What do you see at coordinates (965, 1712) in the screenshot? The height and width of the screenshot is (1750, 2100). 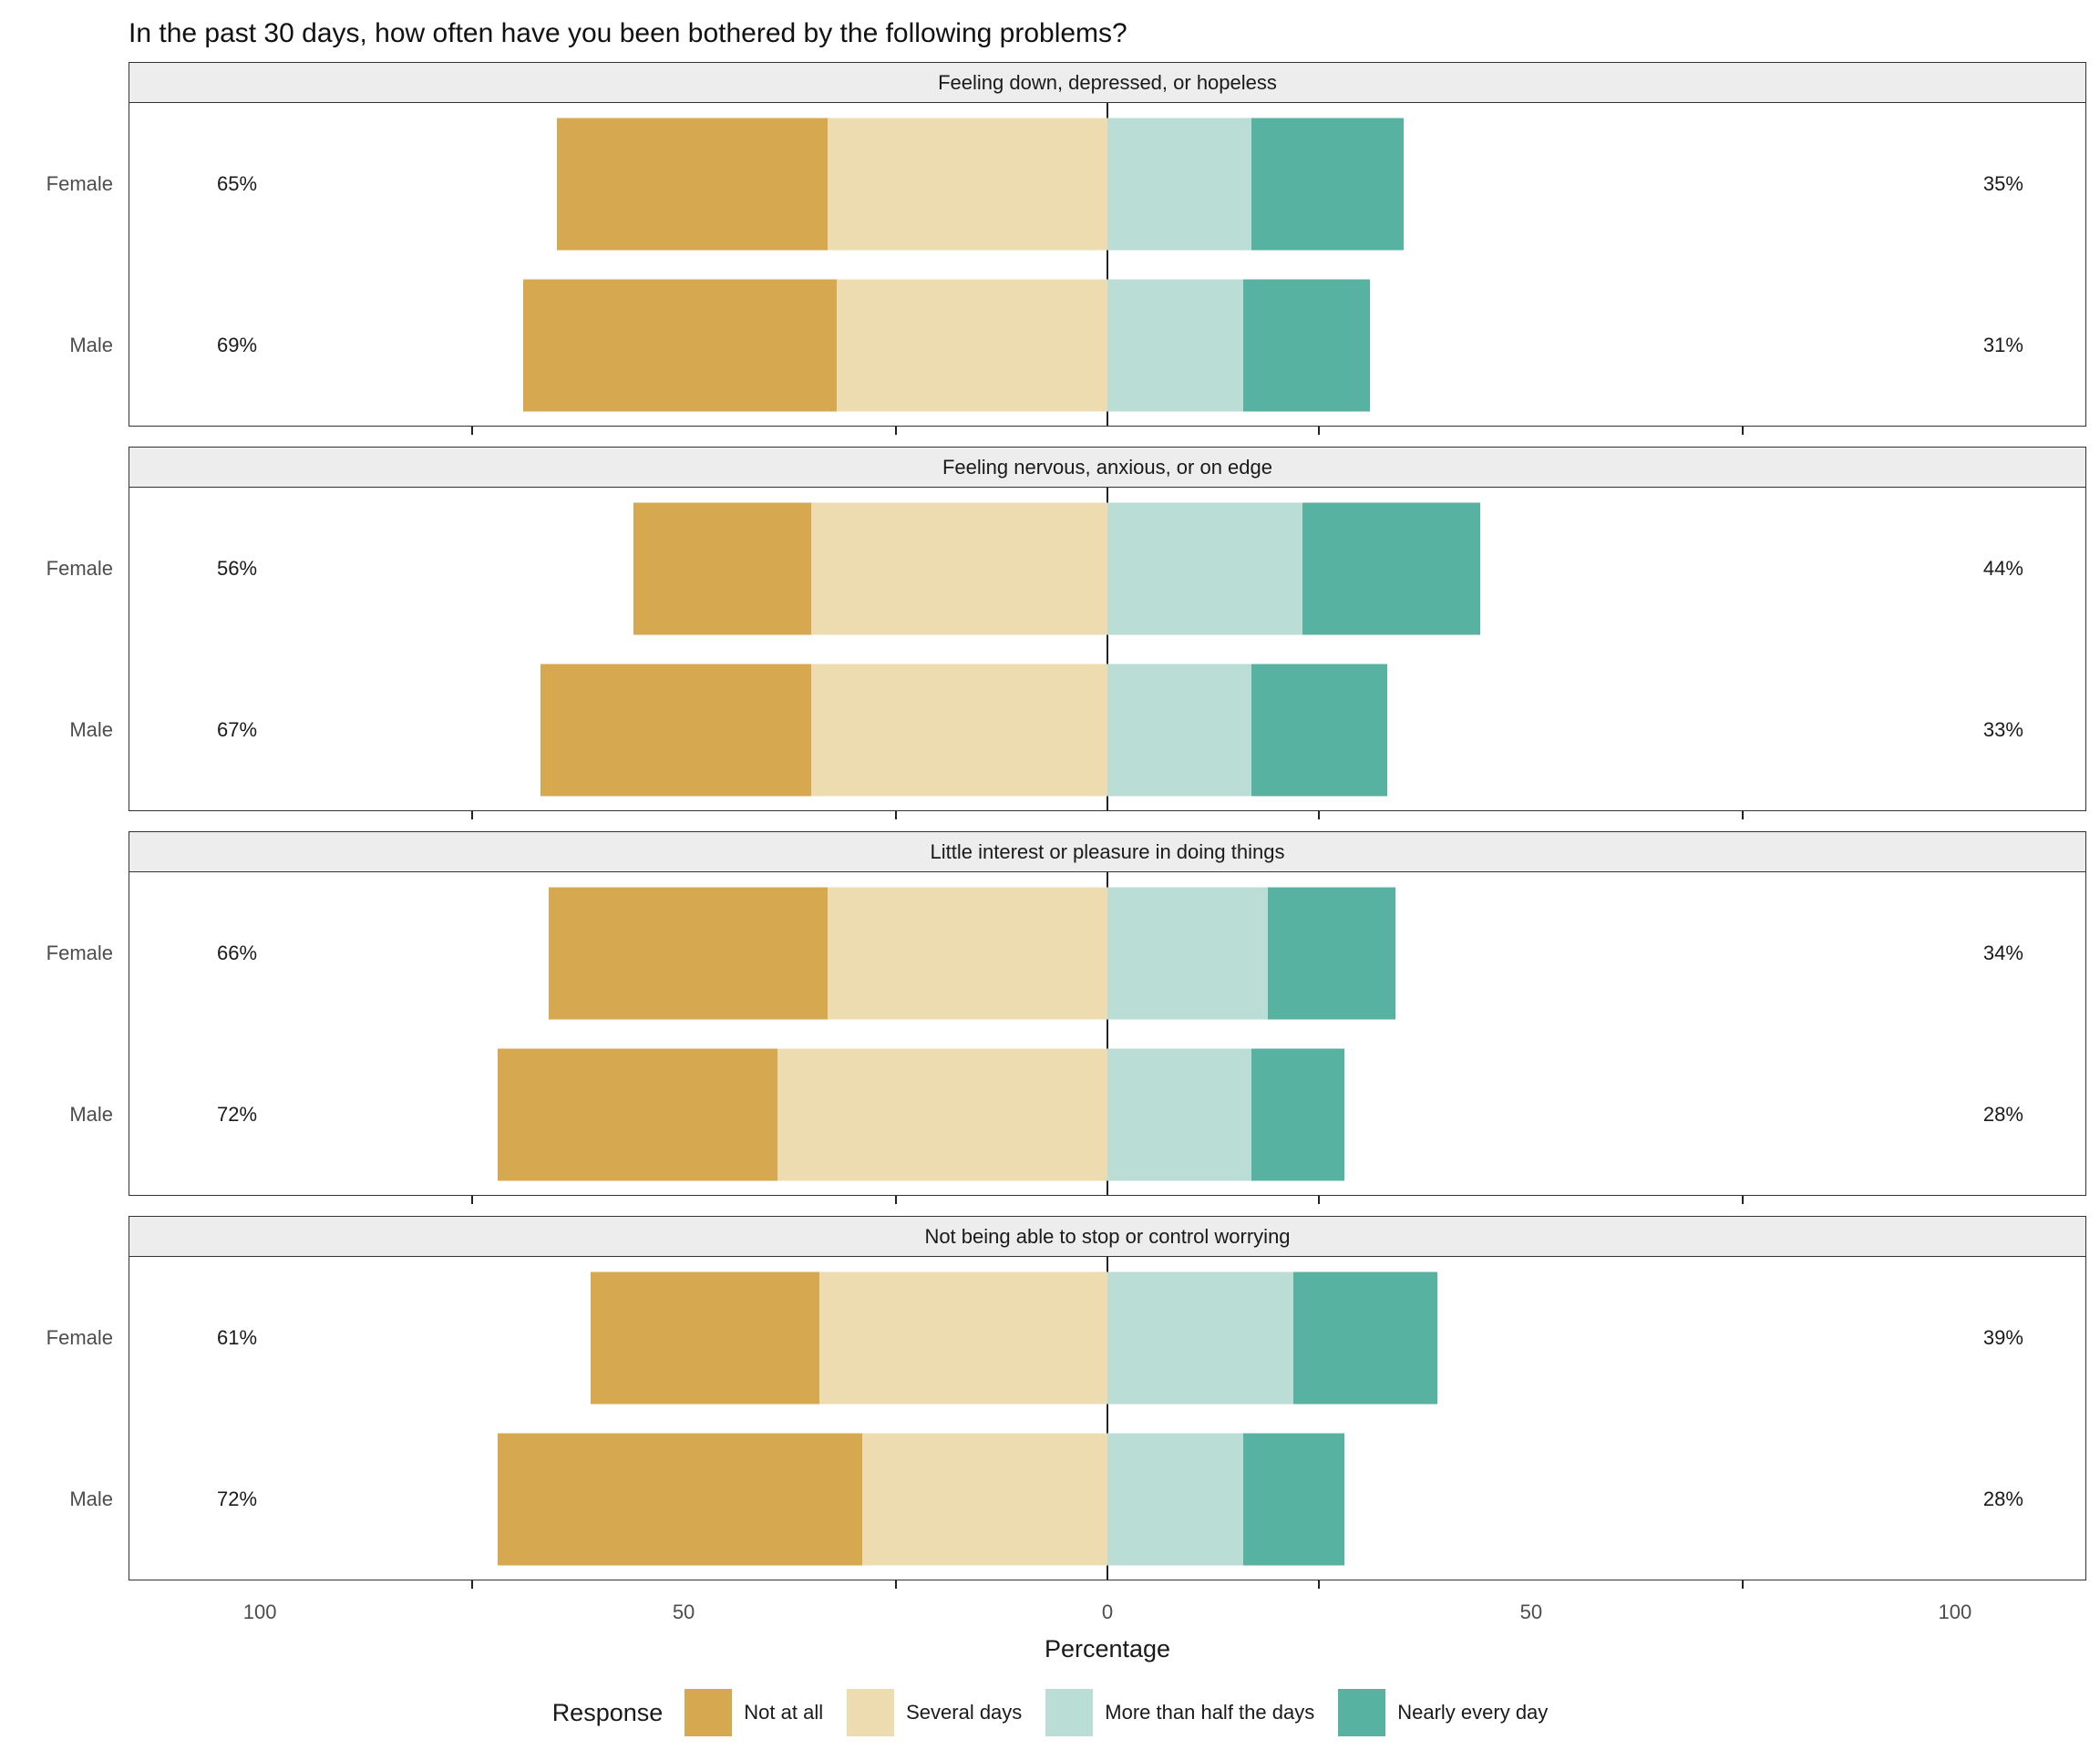 I see `legend-label: Several days` at bounding box center [965, 1712].